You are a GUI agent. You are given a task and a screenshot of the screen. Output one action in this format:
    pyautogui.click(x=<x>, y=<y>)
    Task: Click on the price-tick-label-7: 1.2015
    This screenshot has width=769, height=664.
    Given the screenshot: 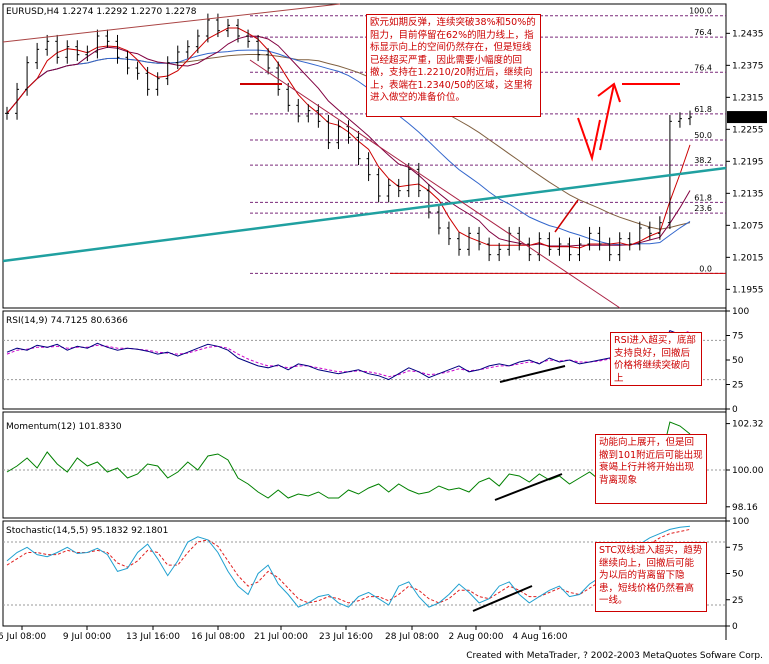 What is the action you would take?
    pyautogui.click(x=748, y=258)
    